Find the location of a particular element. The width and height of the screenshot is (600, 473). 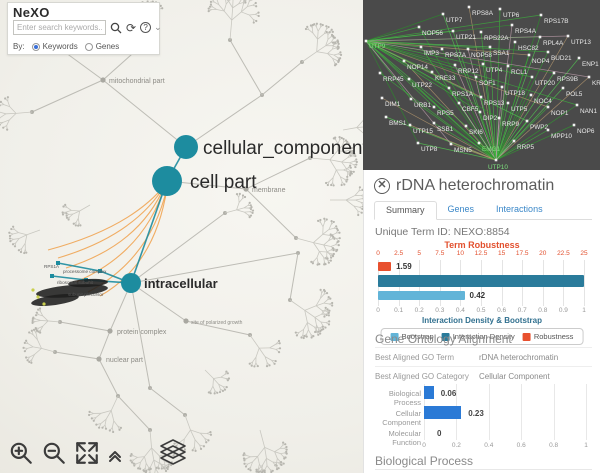

tab-genes: Genes is located at coordinates (461, 209).